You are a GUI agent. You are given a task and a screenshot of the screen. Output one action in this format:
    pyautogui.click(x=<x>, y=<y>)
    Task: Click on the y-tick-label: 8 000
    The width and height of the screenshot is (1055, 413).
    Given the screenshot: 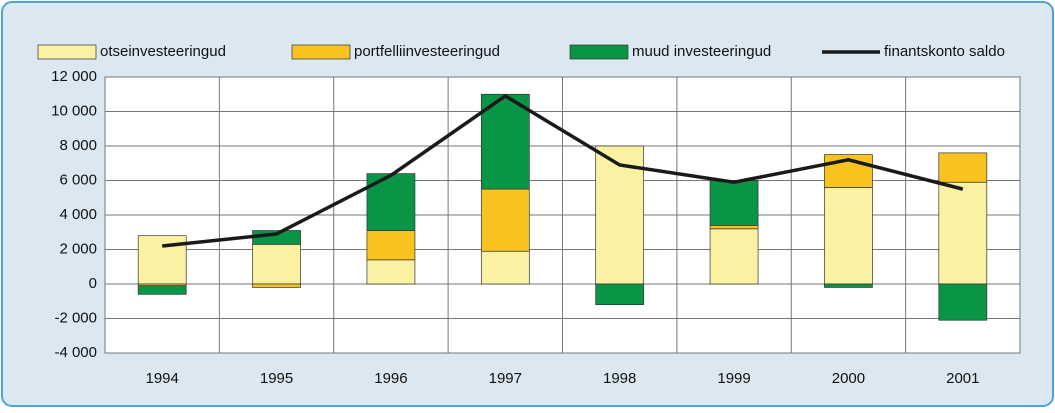 What is the action you would take?
    pyautogui.click(x=78, y=145)
    